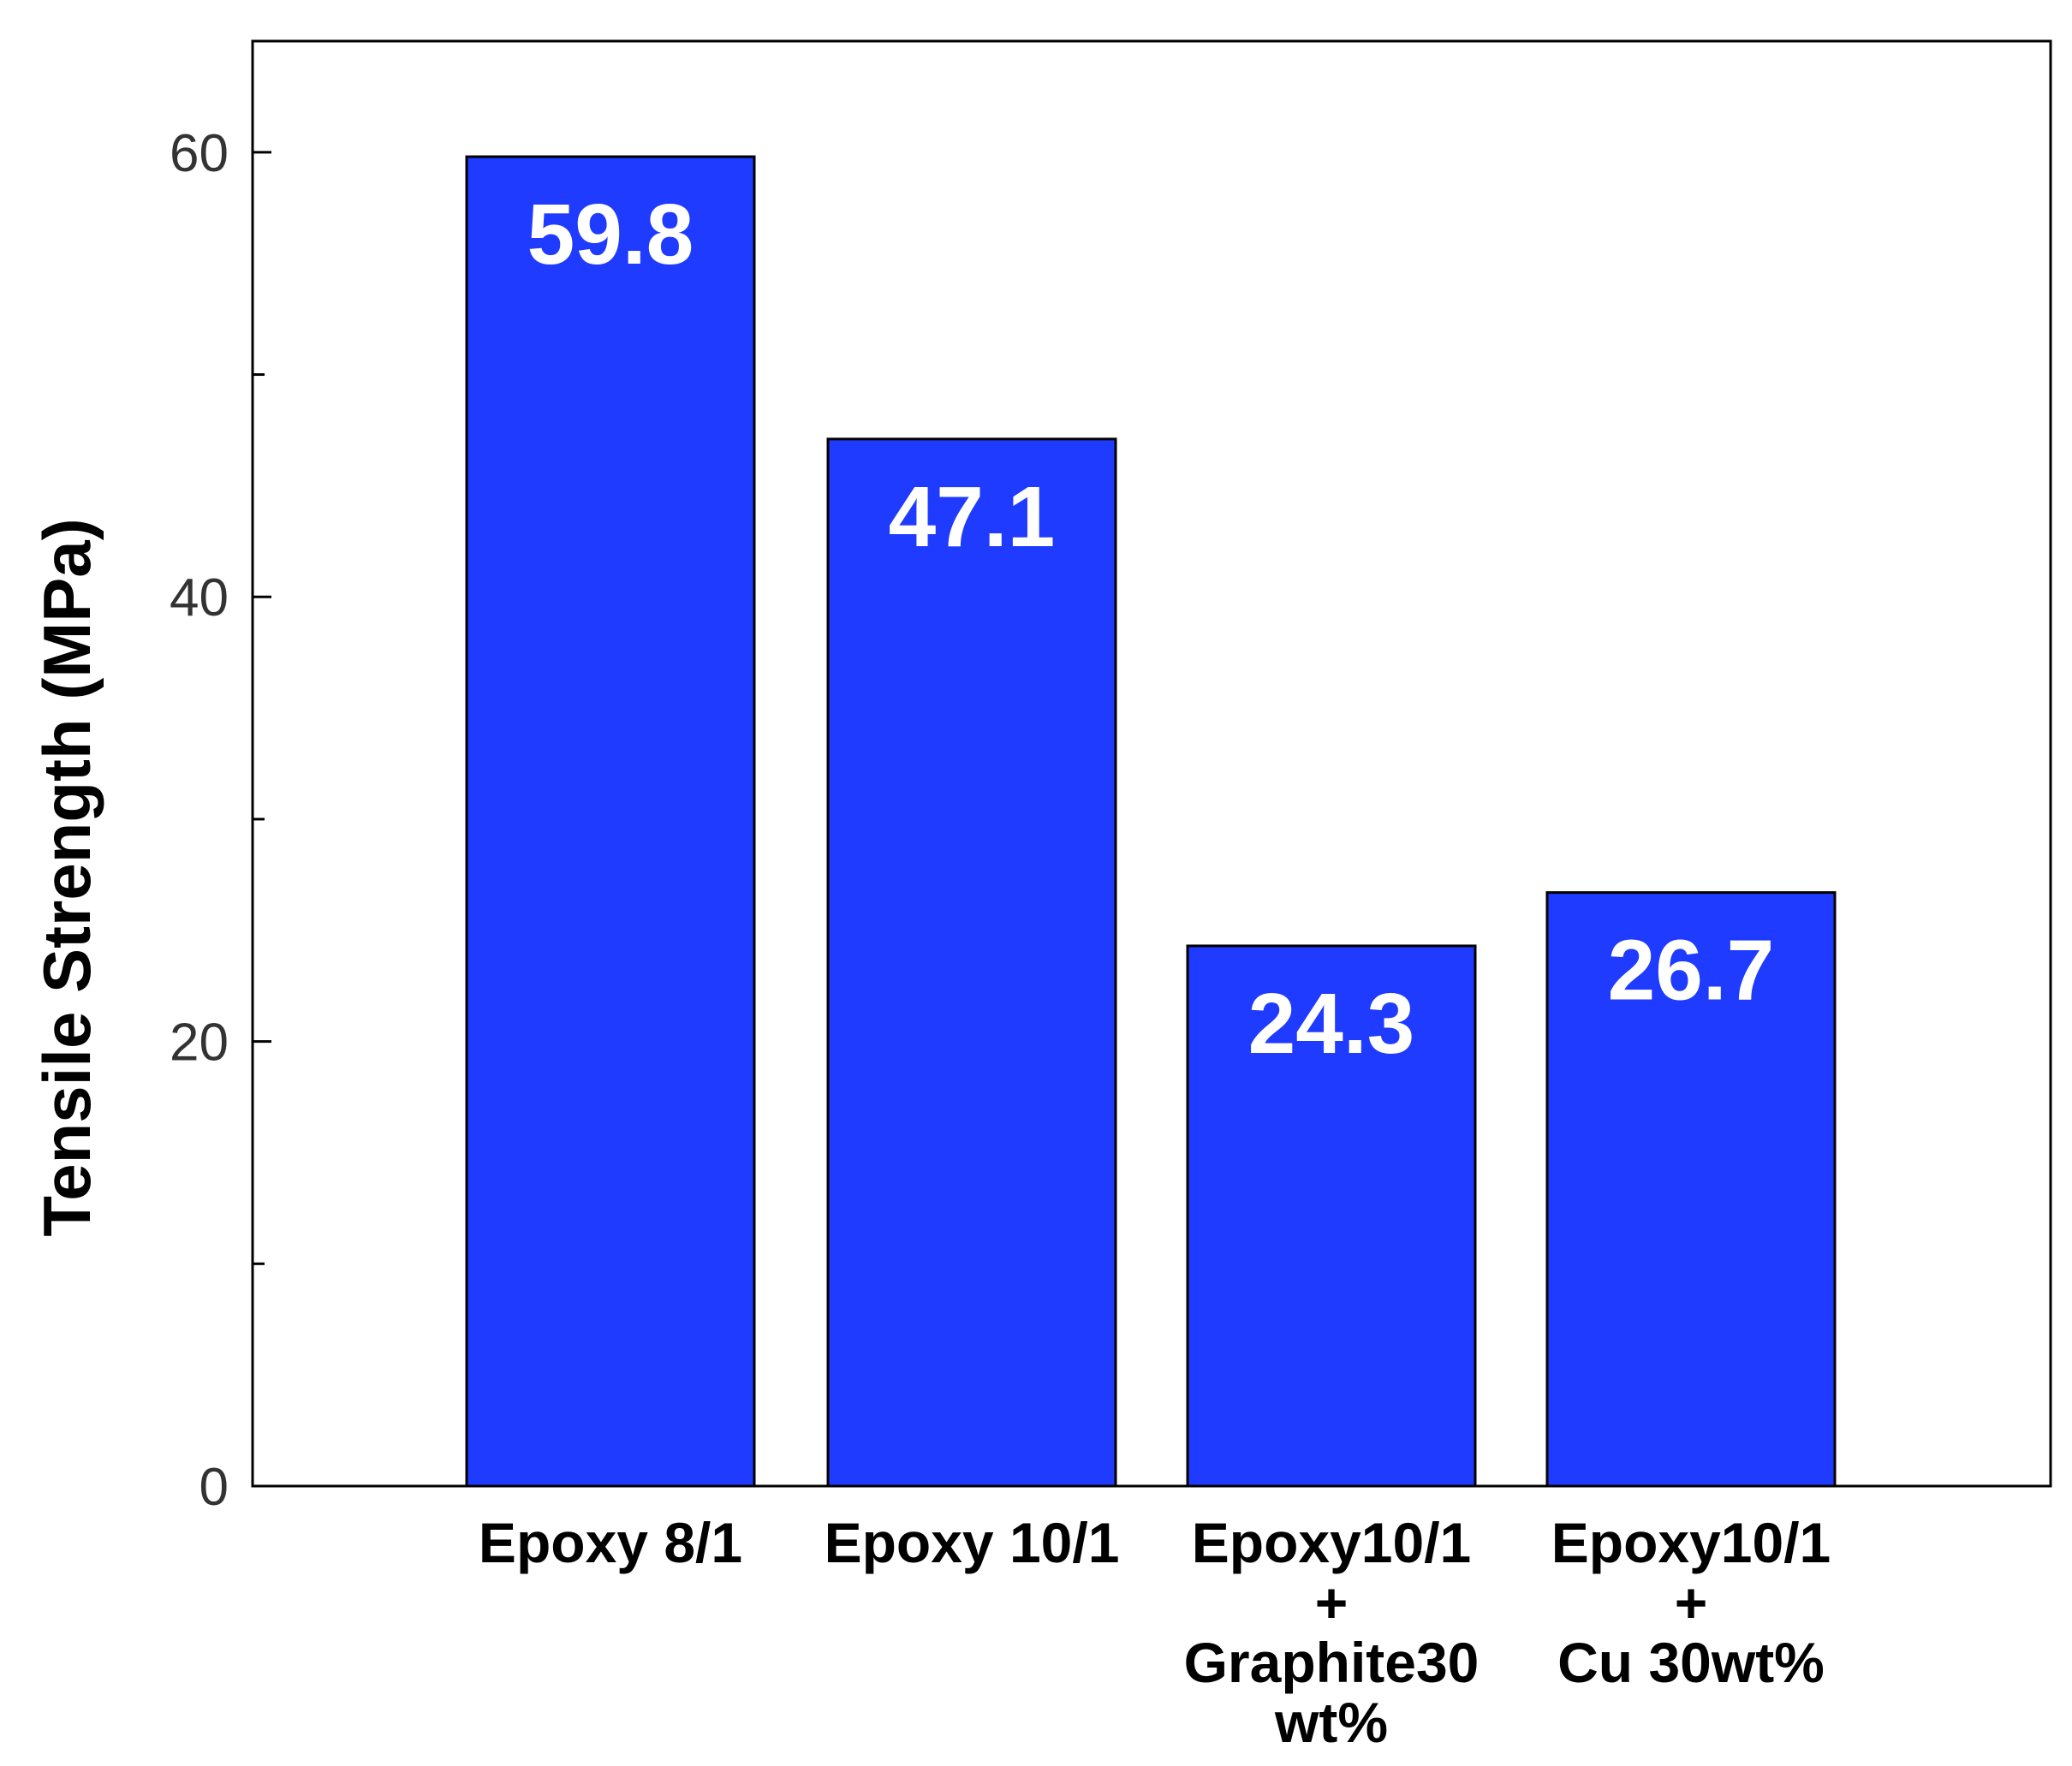 The height and width of the screenshot is (1766, 2072). I want to click on y-tick-label: 60, so click(199, 153).